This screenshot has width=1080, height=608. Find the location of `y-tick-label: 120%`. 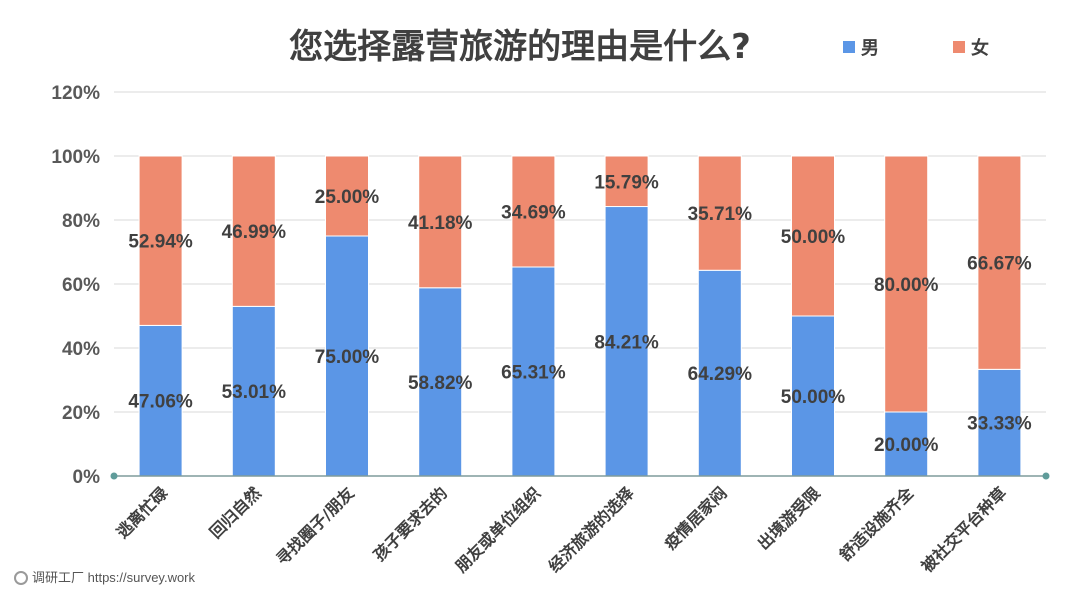

y-tick-label: 120% is located at coordinates (75, 93).